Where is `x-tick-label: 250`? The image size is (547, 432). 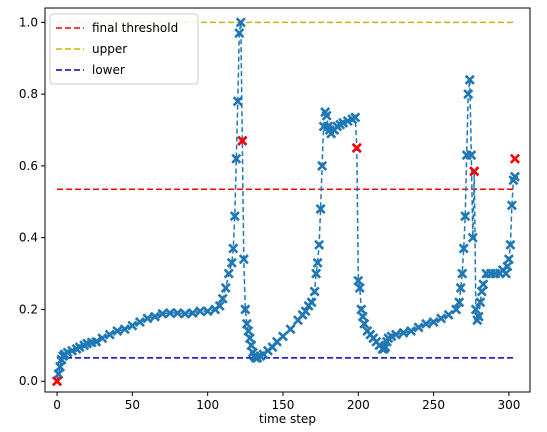
x-tick-label: 250 is located at coordinates (433, 405).